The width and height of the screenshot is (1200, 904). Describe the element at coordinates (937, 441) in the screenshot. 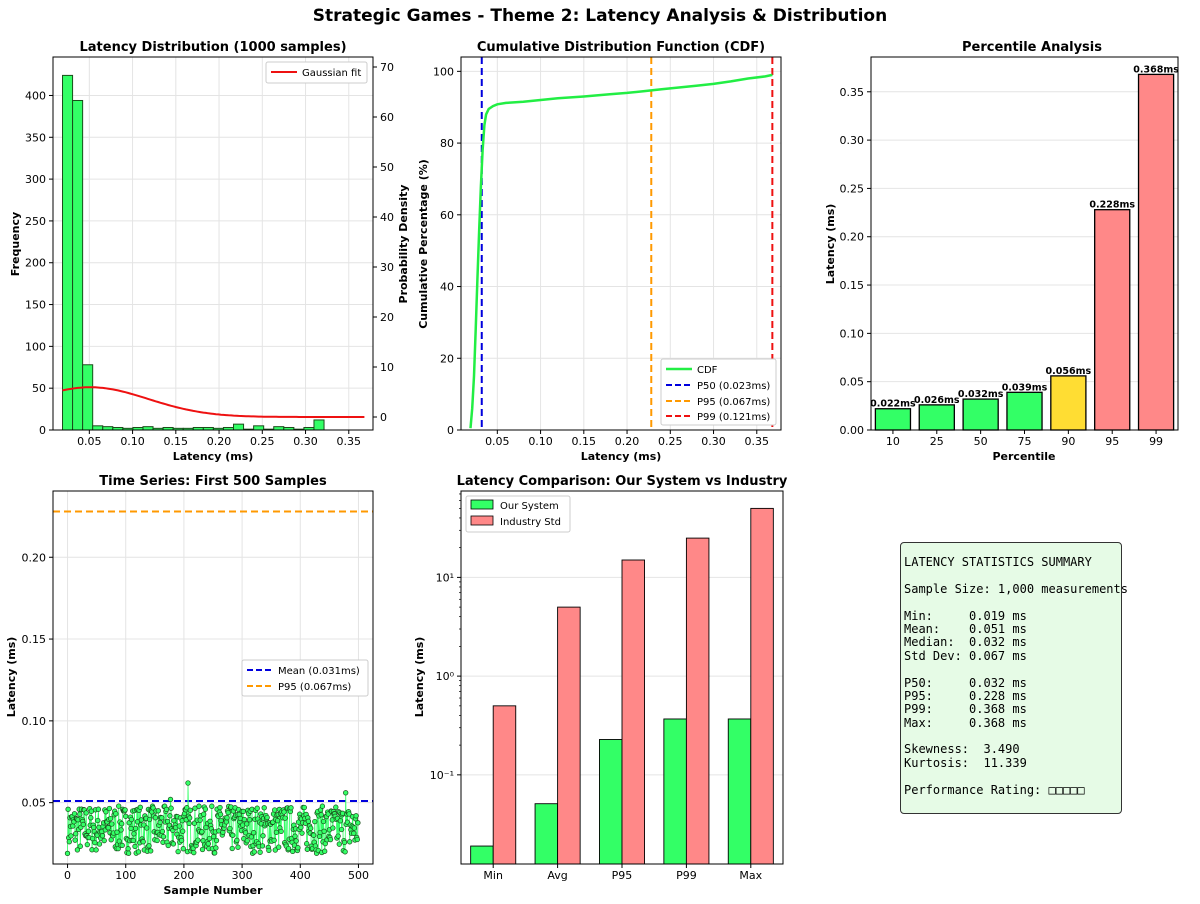

I see `x-tick-label: 25` at that location.